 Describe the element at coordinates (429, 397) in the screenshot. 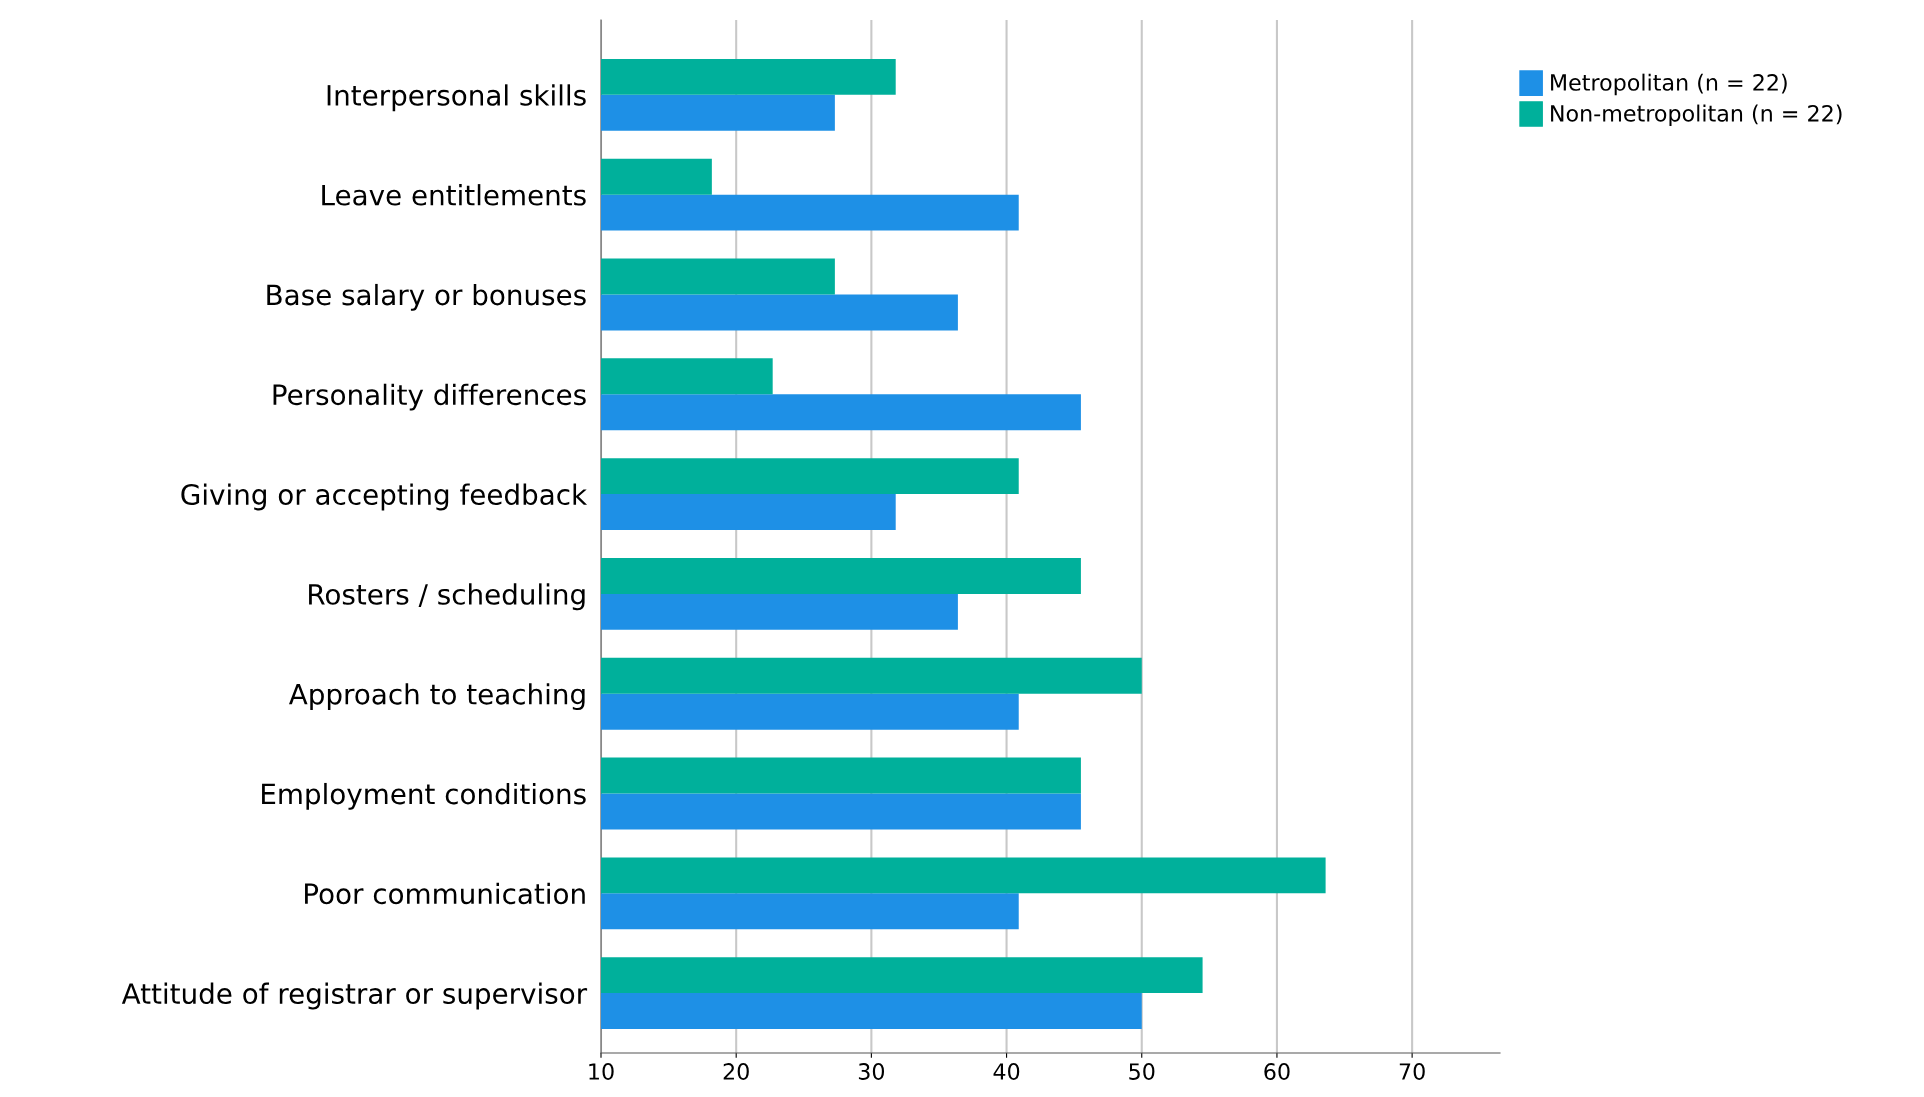

I see `y-tick-label: Personality differences` at that location.